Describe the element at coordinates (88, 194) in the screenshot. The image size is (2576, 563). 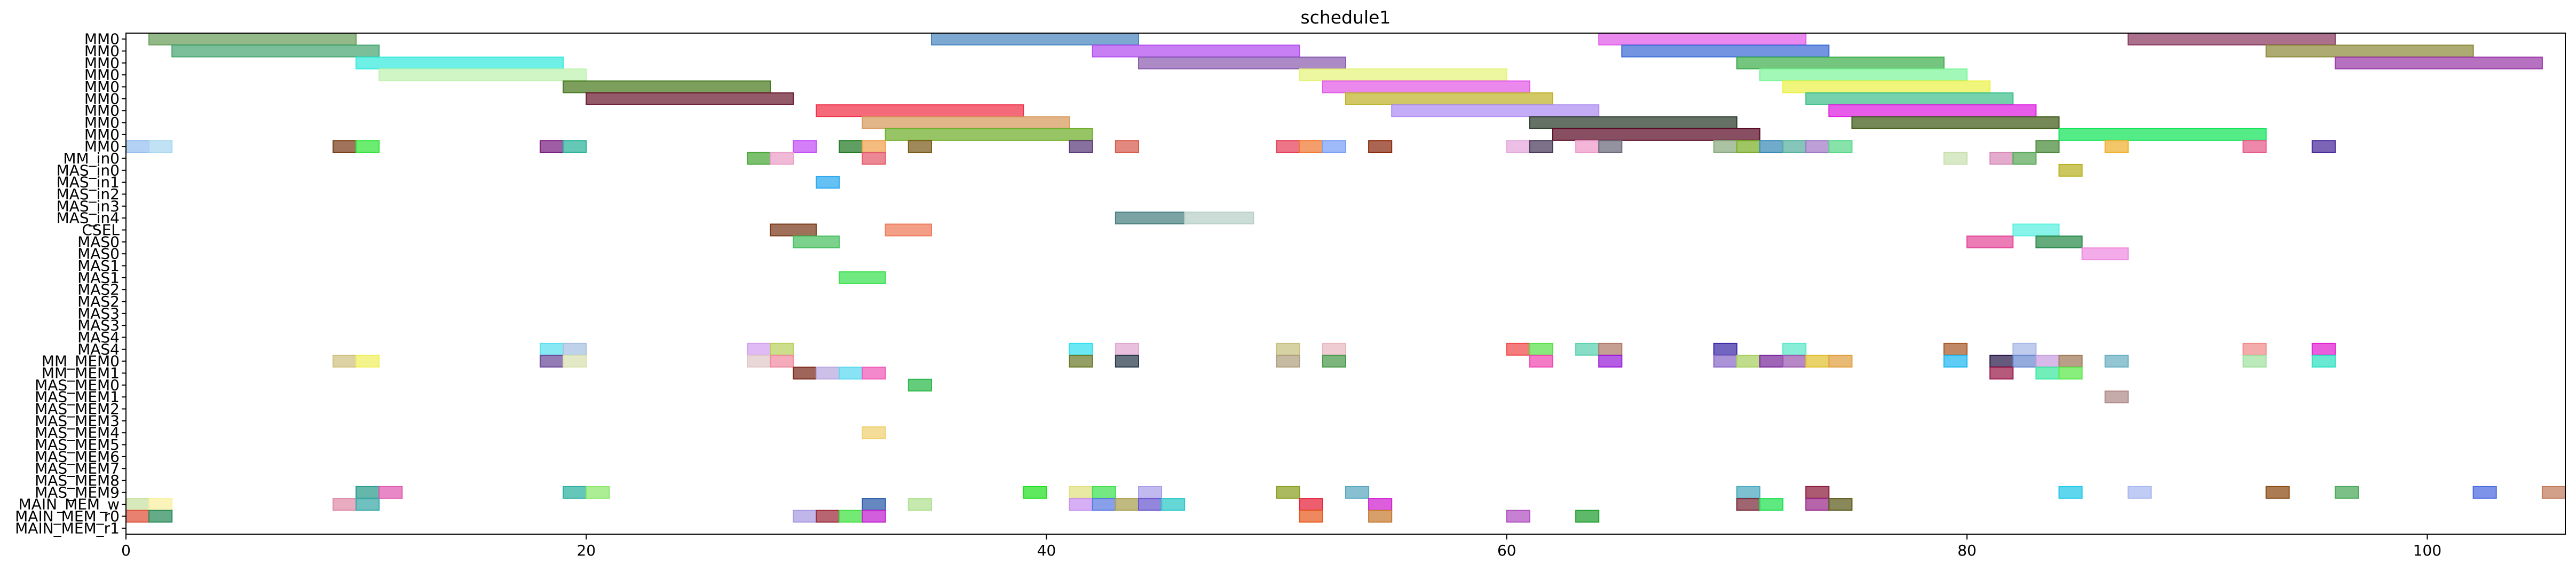
I see `lane-label: MAS_in2` at that location.